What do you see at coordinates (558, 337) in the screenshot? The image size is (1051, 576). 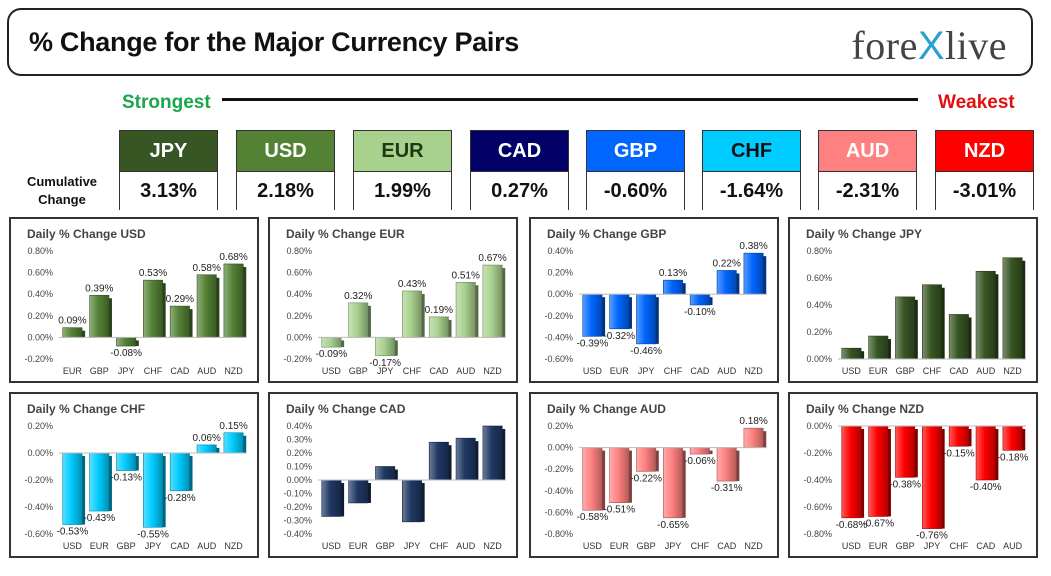 I see `y-tick-label: -0.40%` at bounding box center [558, 337].